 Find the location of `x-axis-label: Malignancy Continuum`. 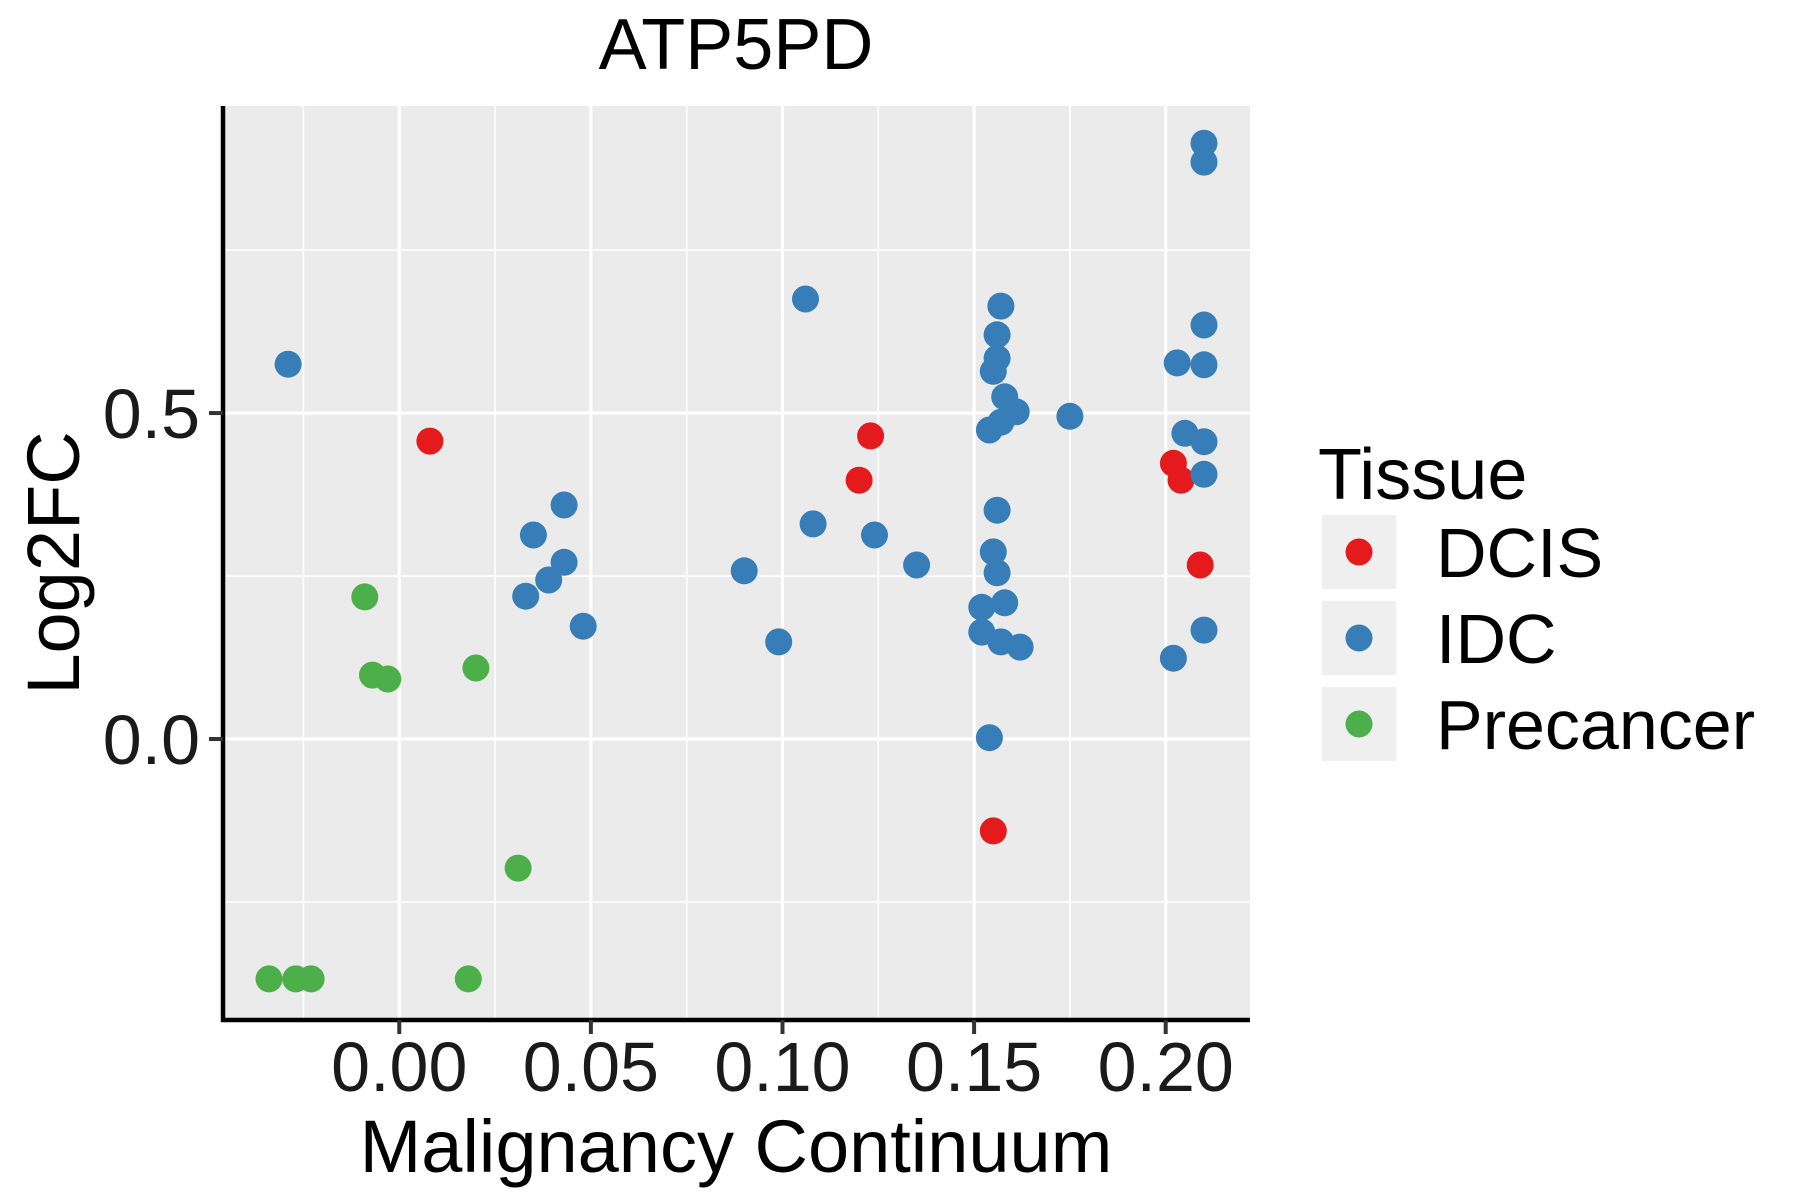

x-axis-label: Malignancy Continuum is located at coordinates (736, 1146).